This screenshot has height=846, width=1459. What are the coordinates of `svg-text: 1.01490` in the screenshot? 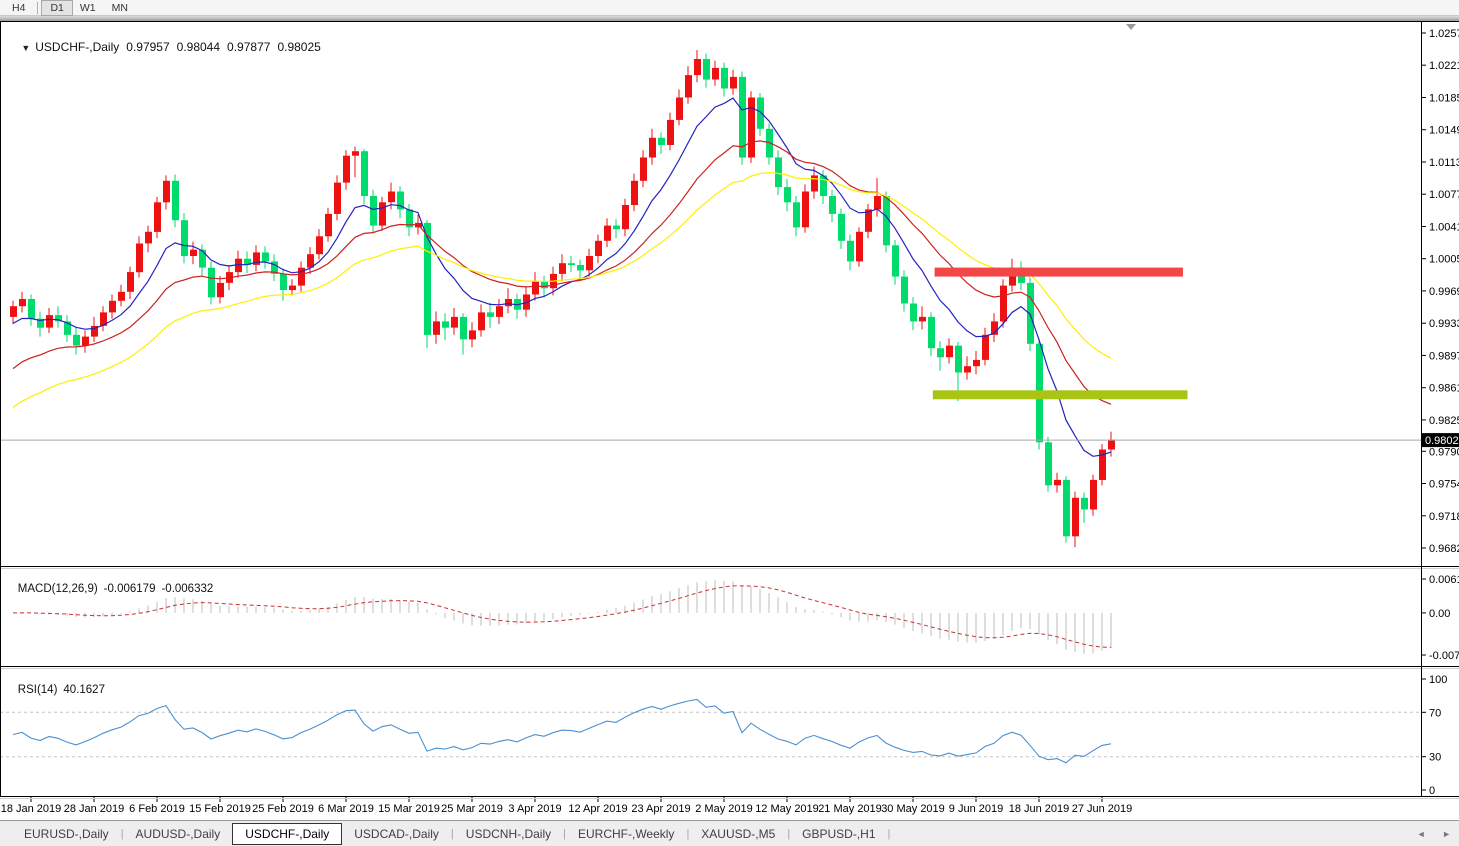 It's located at (1444, 131).